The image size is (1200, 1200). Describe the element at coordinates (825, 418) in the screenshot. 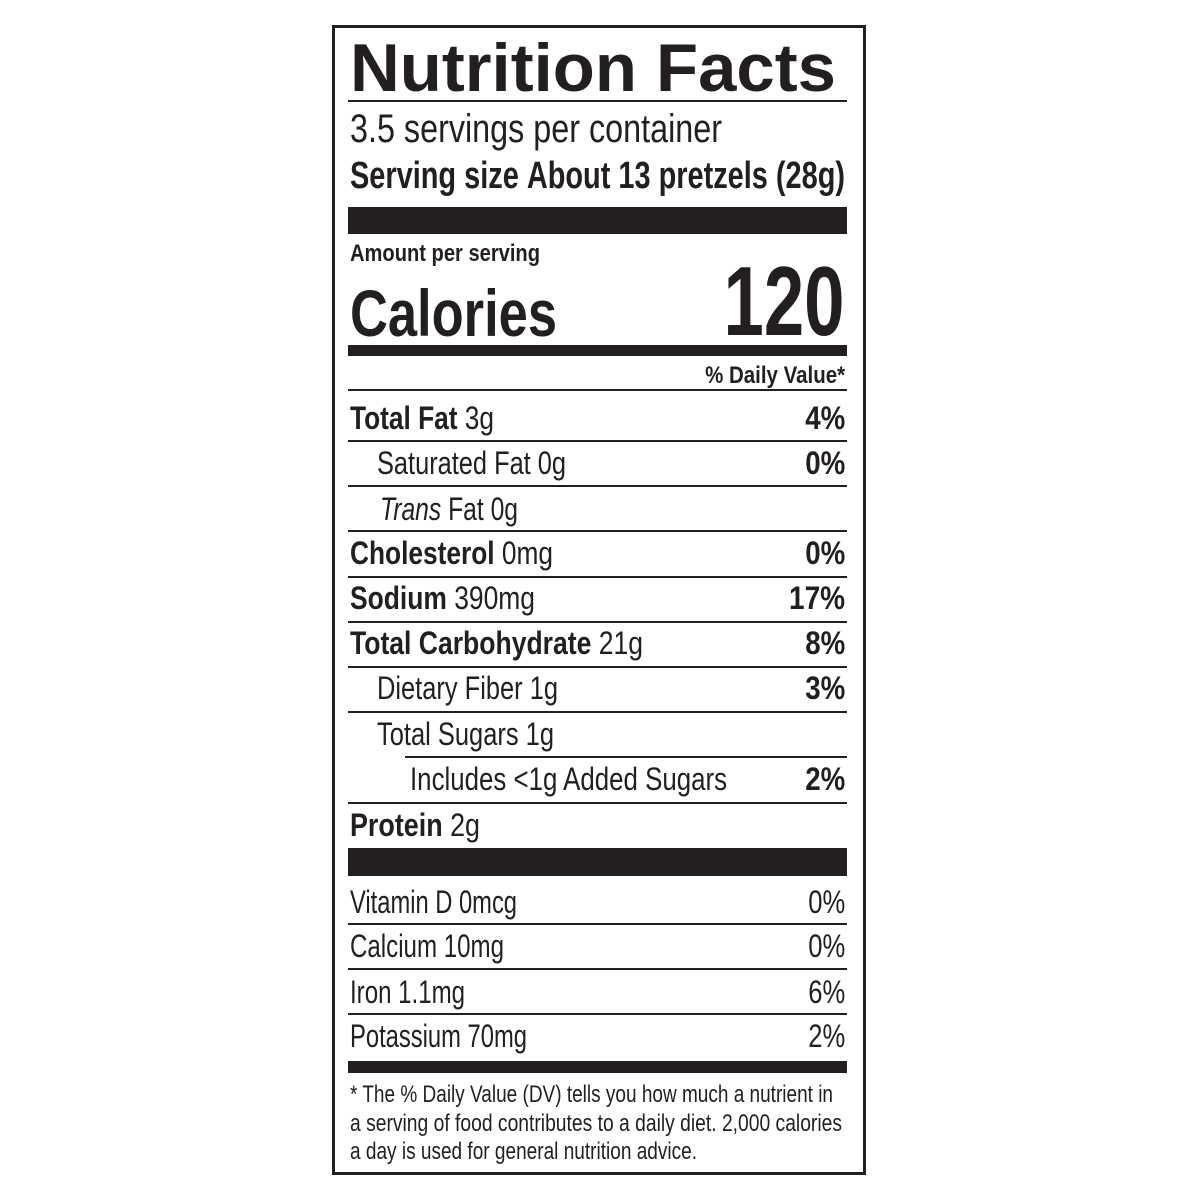

I see `dv-total-fat: 4%` at that location.